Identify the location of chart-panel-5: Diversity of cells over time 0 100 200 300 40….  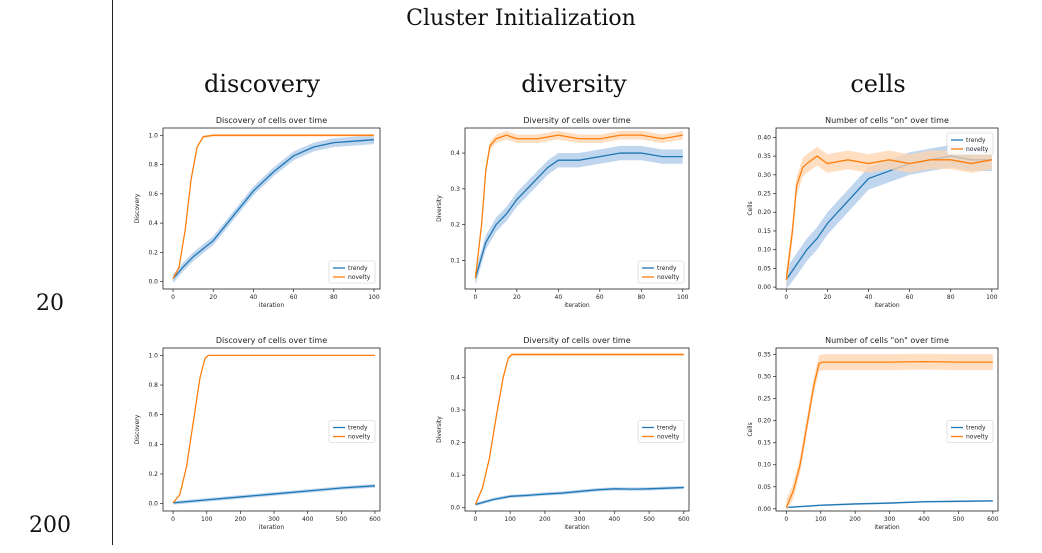
(563, 433).